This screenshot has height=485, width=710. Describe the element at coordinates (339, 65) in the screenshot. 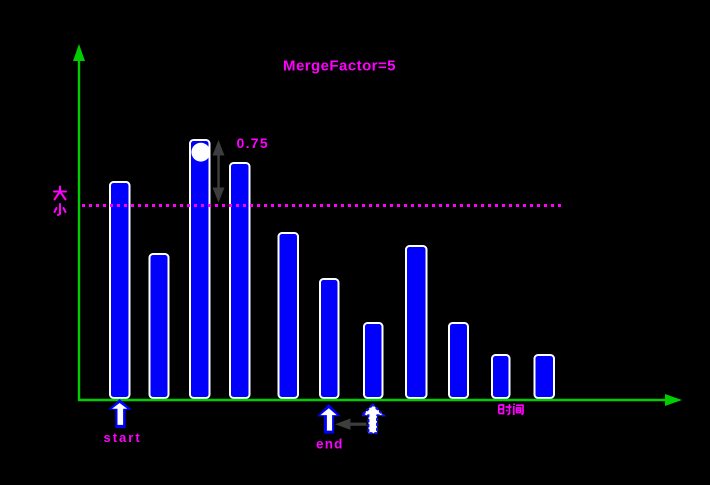

I see `svg-text: MergeFactor=5` at that location.